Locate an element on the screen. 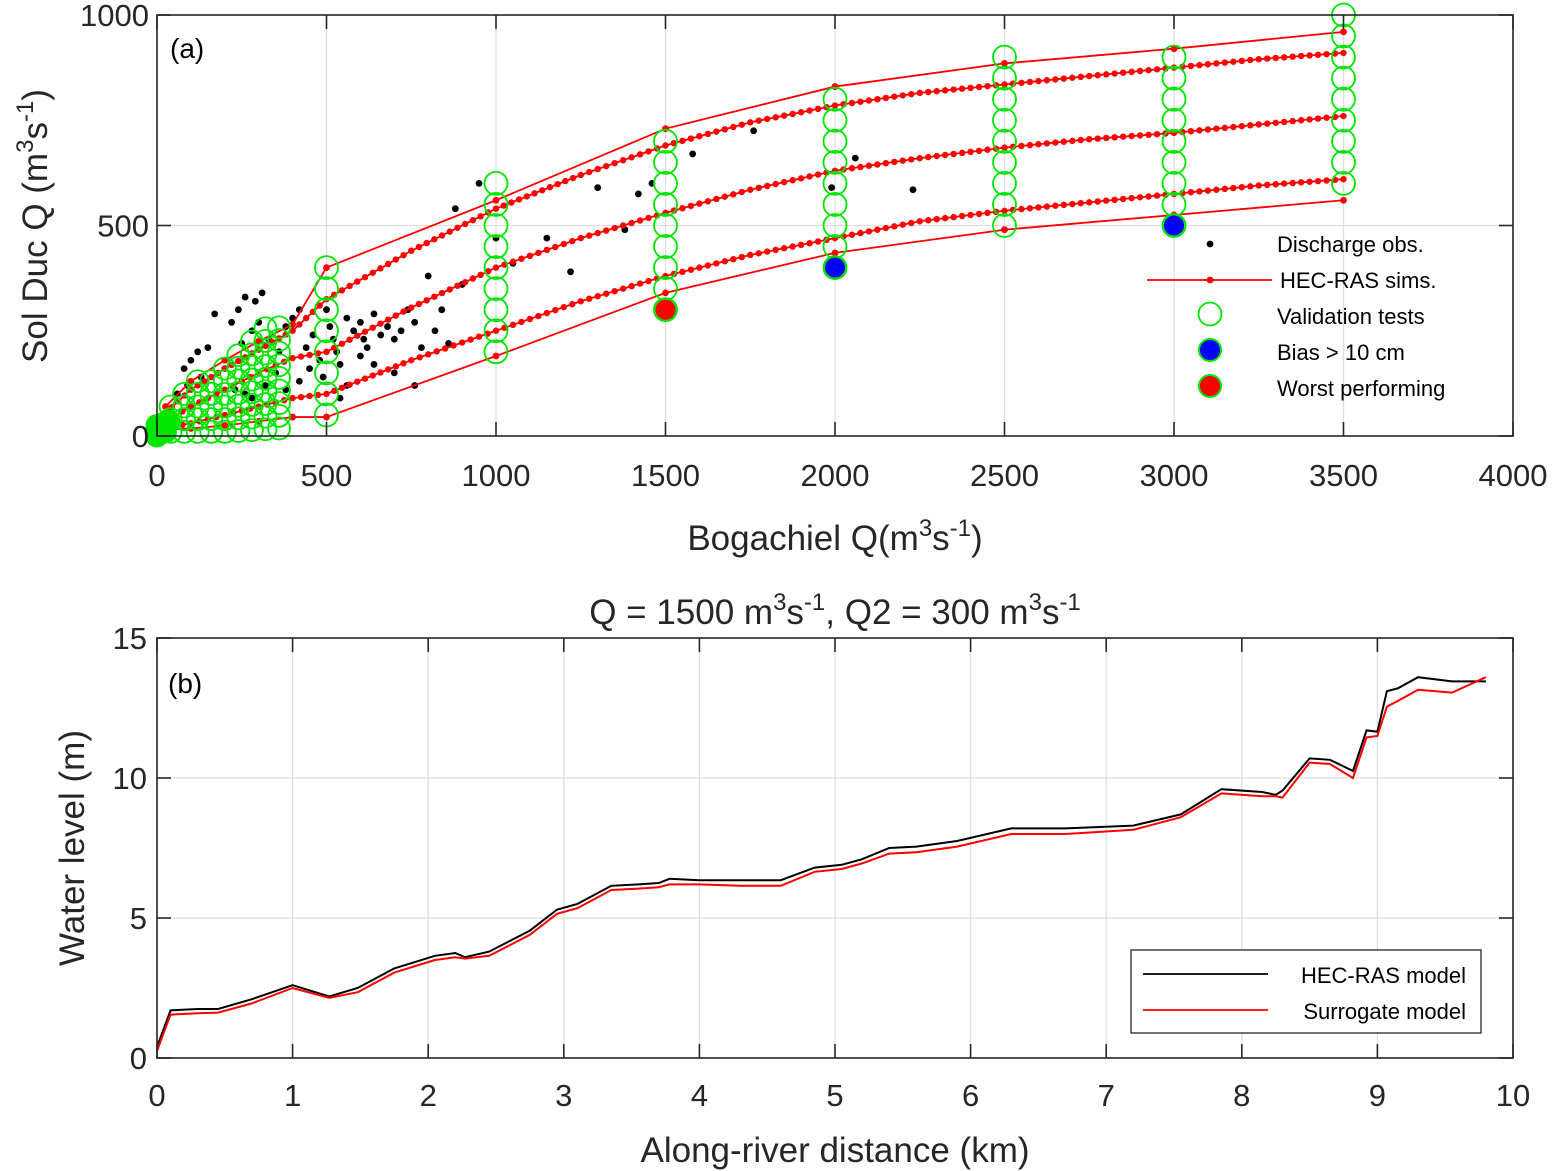 The height and width of the screenshot is (1171, 1555). legend-marker-circle is located at coordinates (1210, 350).